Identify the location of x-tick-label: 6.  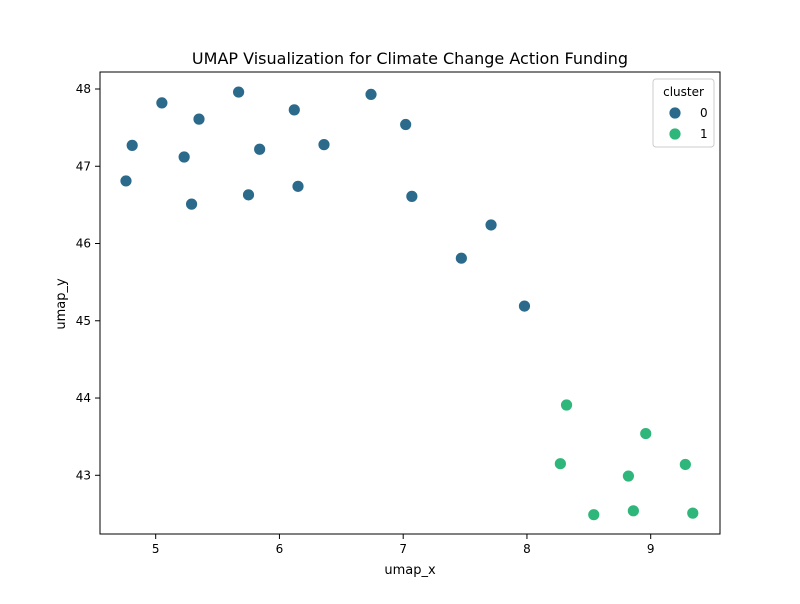
(280, 549).